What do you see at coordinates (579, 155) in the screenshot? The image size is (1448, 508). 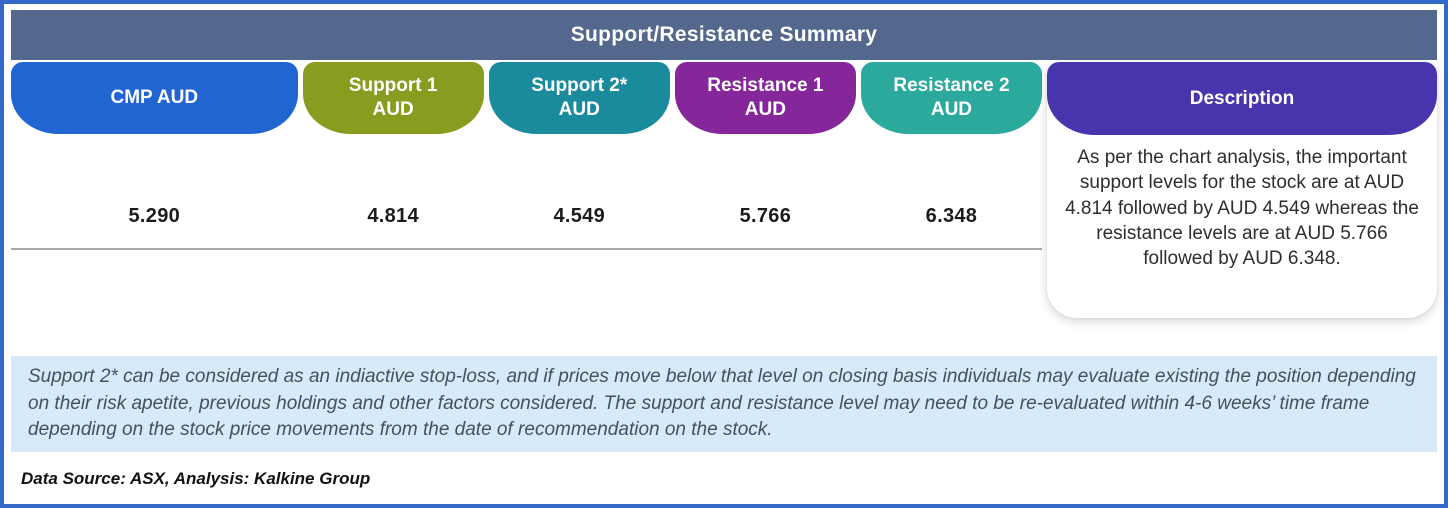 I see `column-support-2: Support 2* AUD 4.549` at bounding box center [579, 155].